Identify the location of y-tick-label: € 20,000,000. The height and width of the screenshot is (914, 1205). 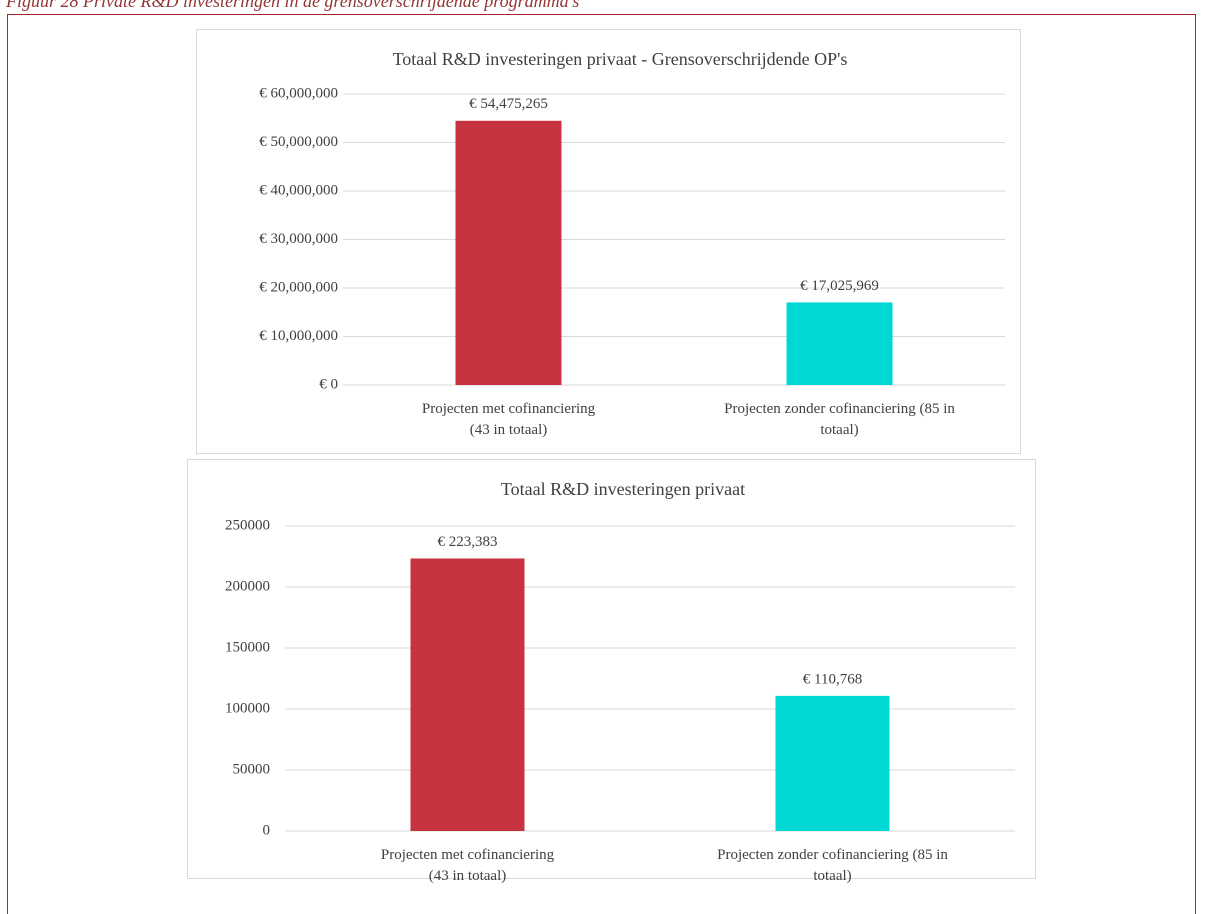
(298, 287).